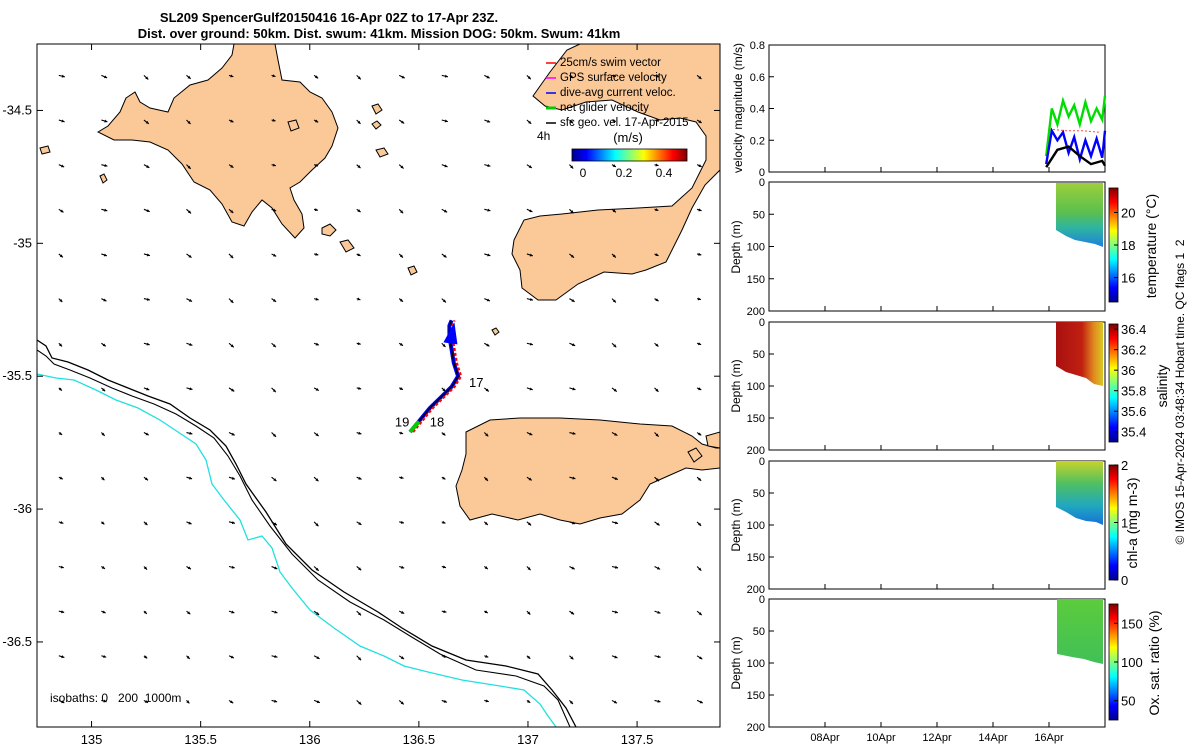  What do you see at coordinates (217, 141) in the screenshot?
I see `land-eyre-peninsula` at bounding box center [217, 141].